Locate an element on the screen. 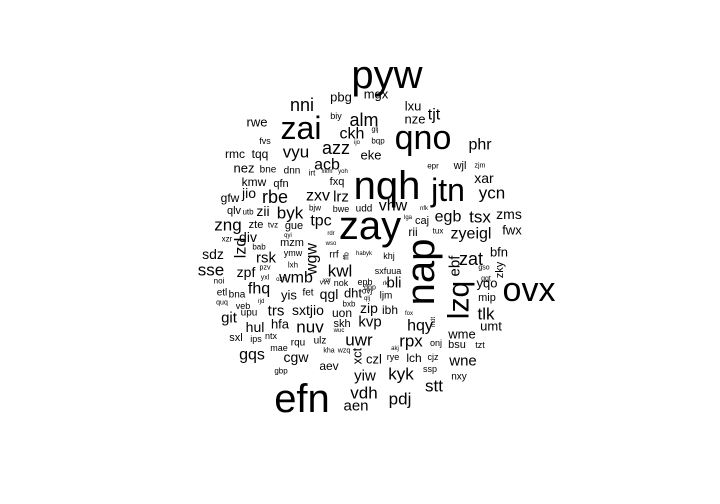  word-zat: zat is located at coordinates (471, 259).